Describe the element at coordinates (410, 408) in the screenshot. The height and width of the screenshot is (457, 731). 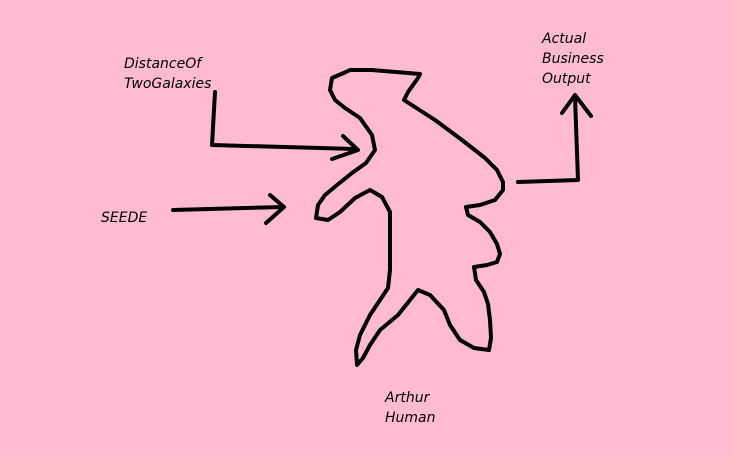
I see `label-arthur-human: Arthur Human` at that location.